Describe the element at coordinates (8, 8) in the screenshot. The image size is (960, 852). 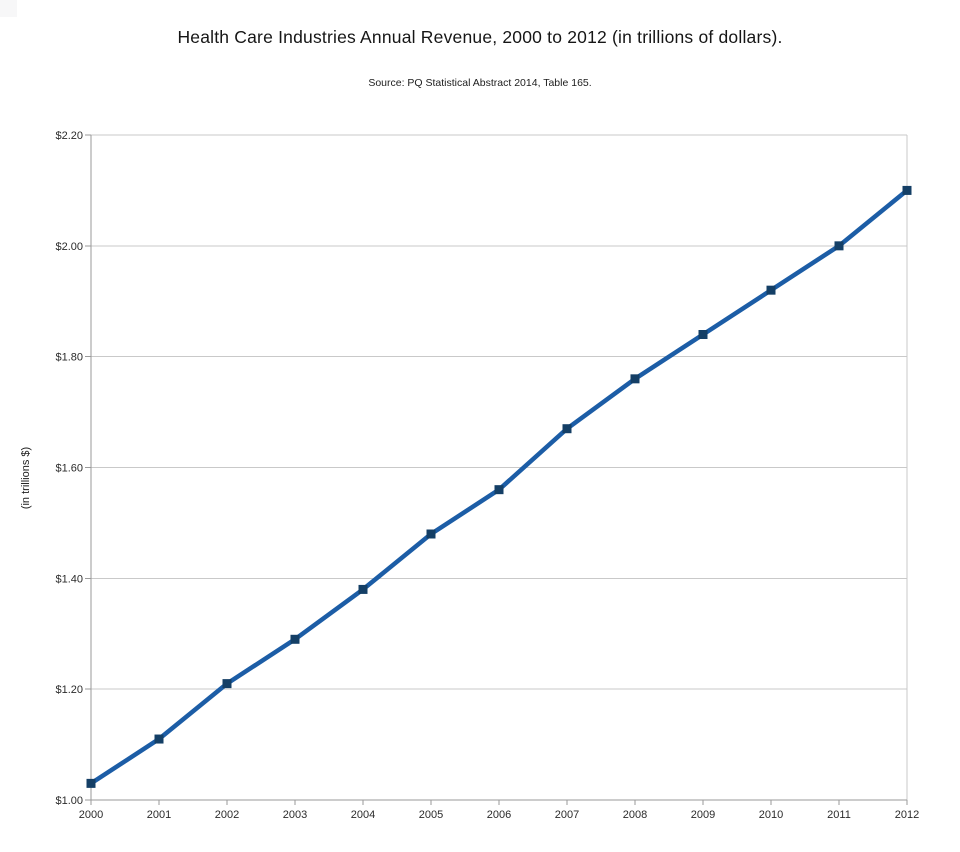
I see `window-corner-artifact` at that location.